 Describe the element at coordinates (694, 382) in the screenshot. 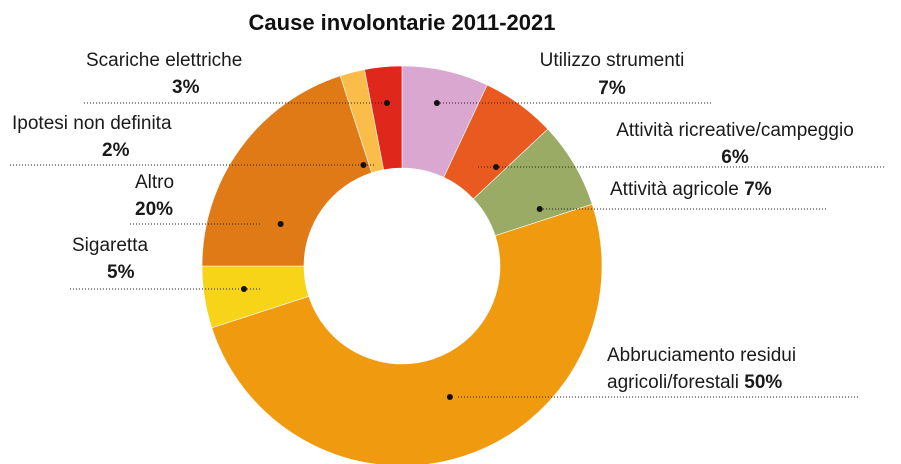

I see `slice-name-line2: agricoli/forestali 50%` at that location.